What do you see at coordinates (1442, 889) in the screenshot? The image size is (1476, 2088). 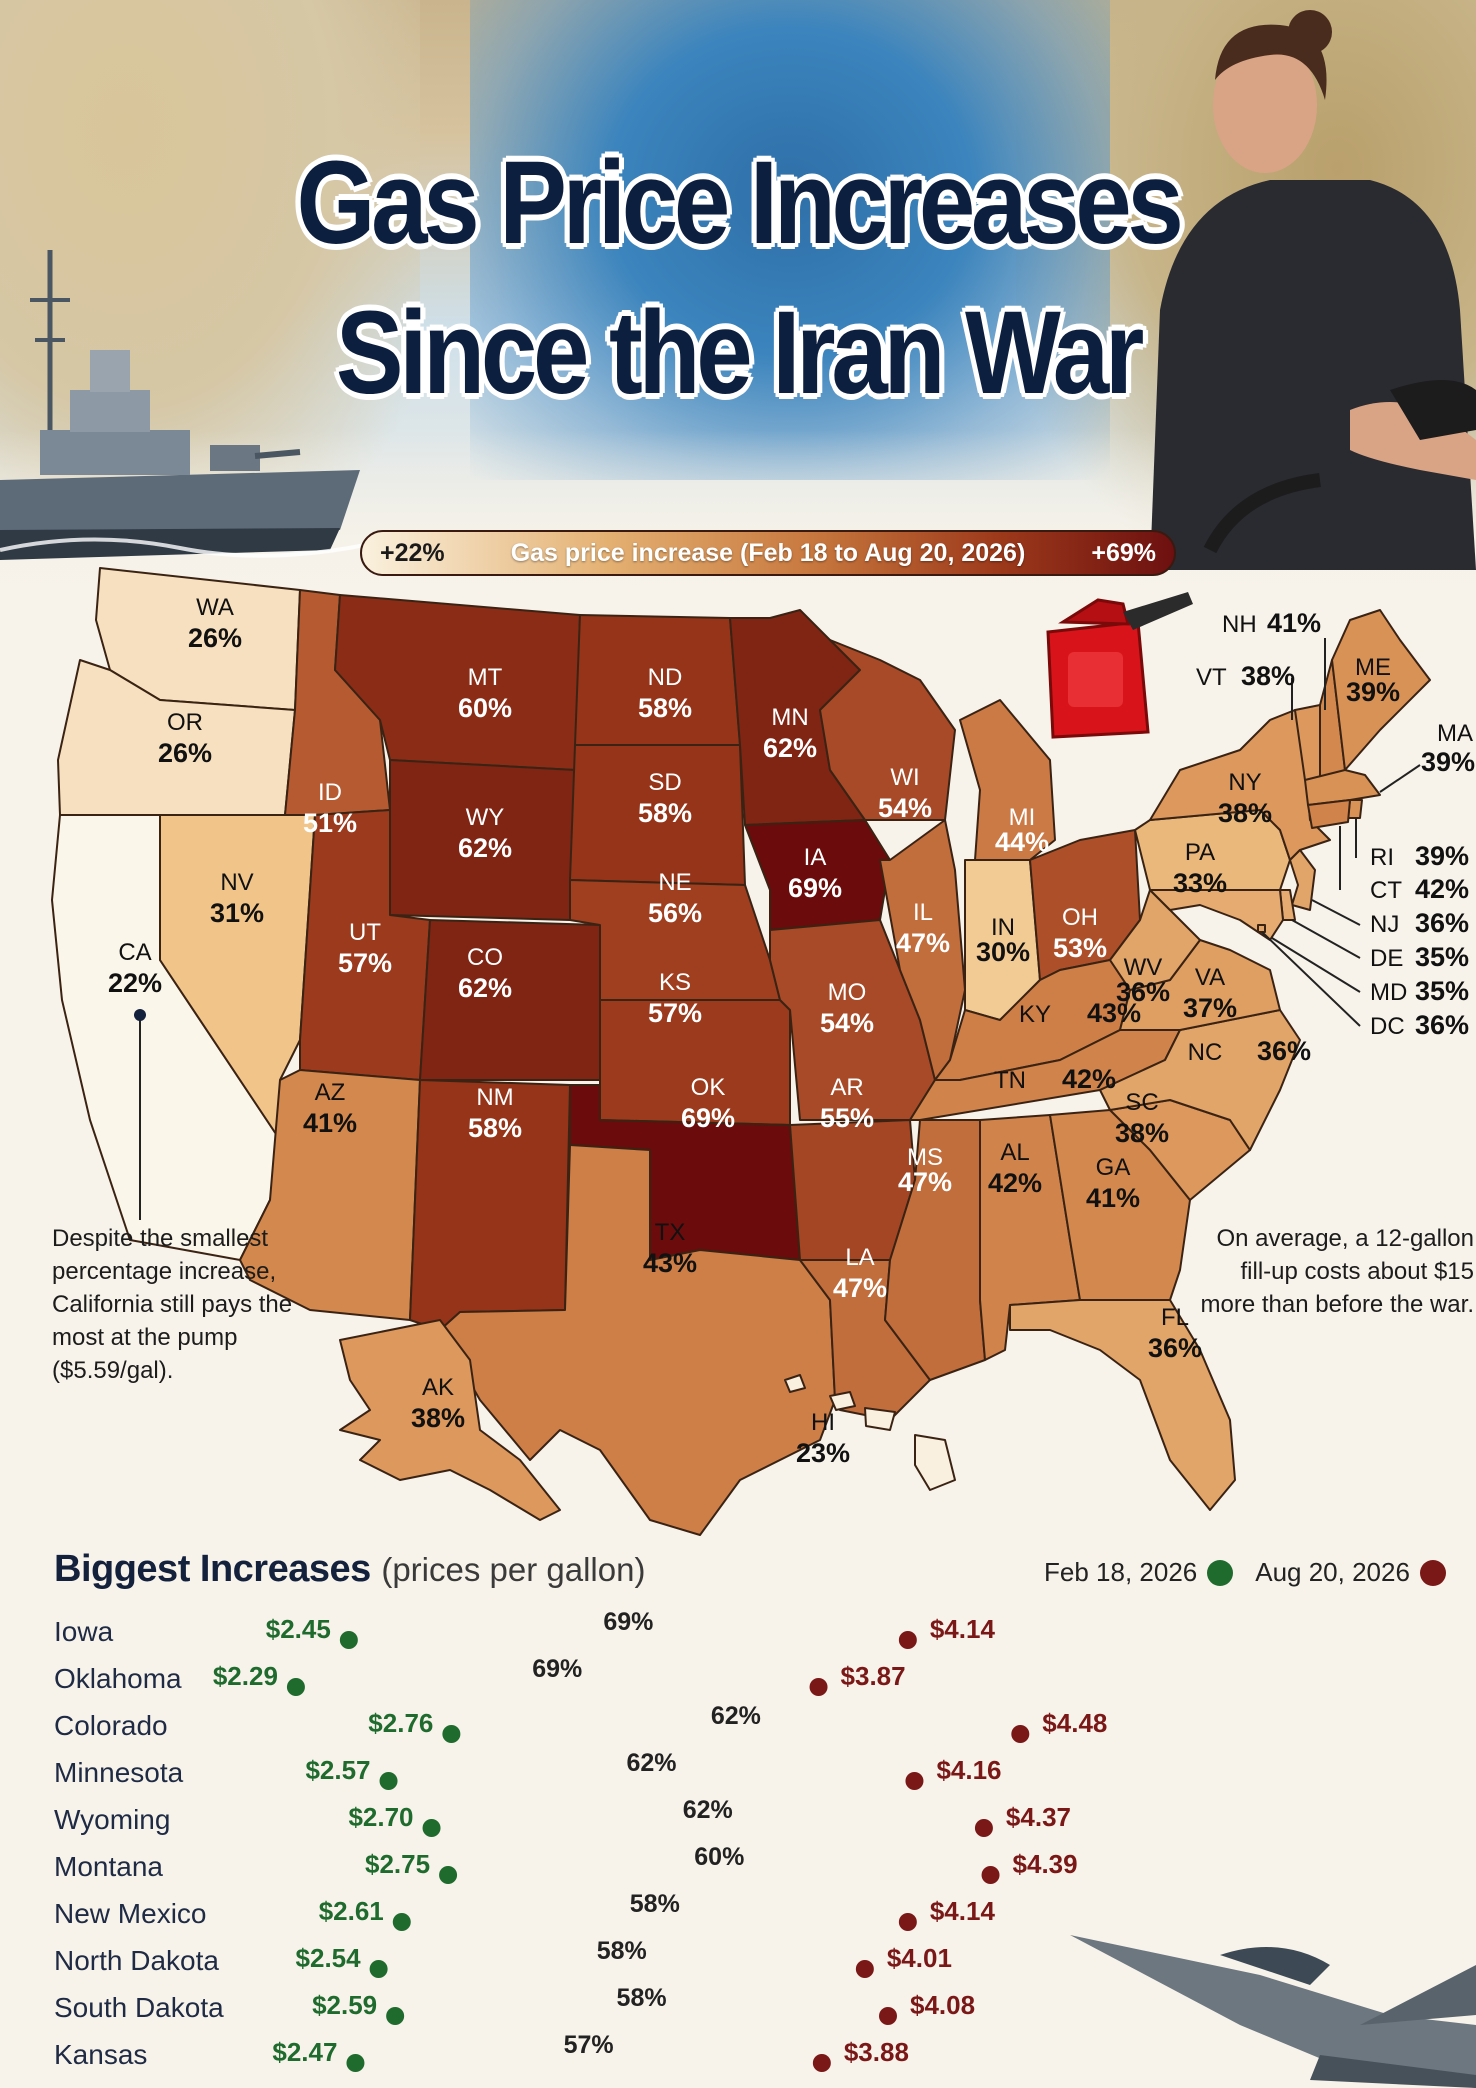 I see `state-value-ct: 42%` at bounding box center [1442, 889].